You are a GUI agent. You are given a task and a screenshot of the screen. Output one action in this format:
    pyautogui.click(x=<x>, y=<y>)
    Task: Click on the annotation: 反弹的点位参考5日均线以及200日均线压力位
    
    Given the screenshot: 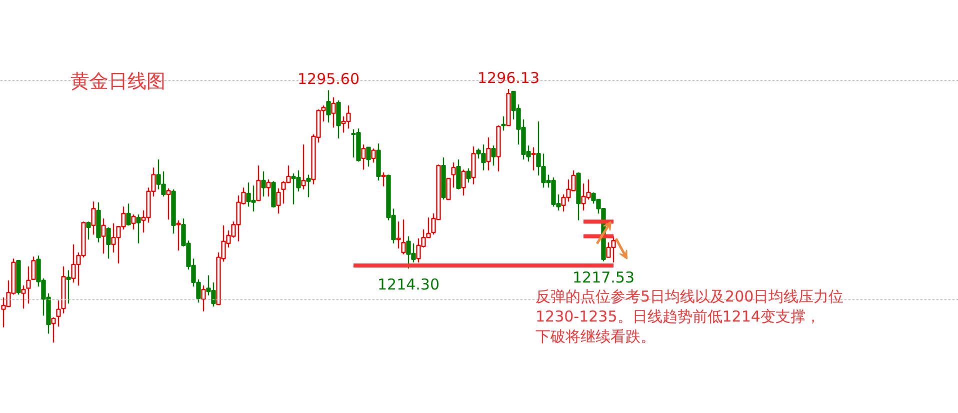 What is the action you would take?
    pyautogui.click(x=690, y=297)
    